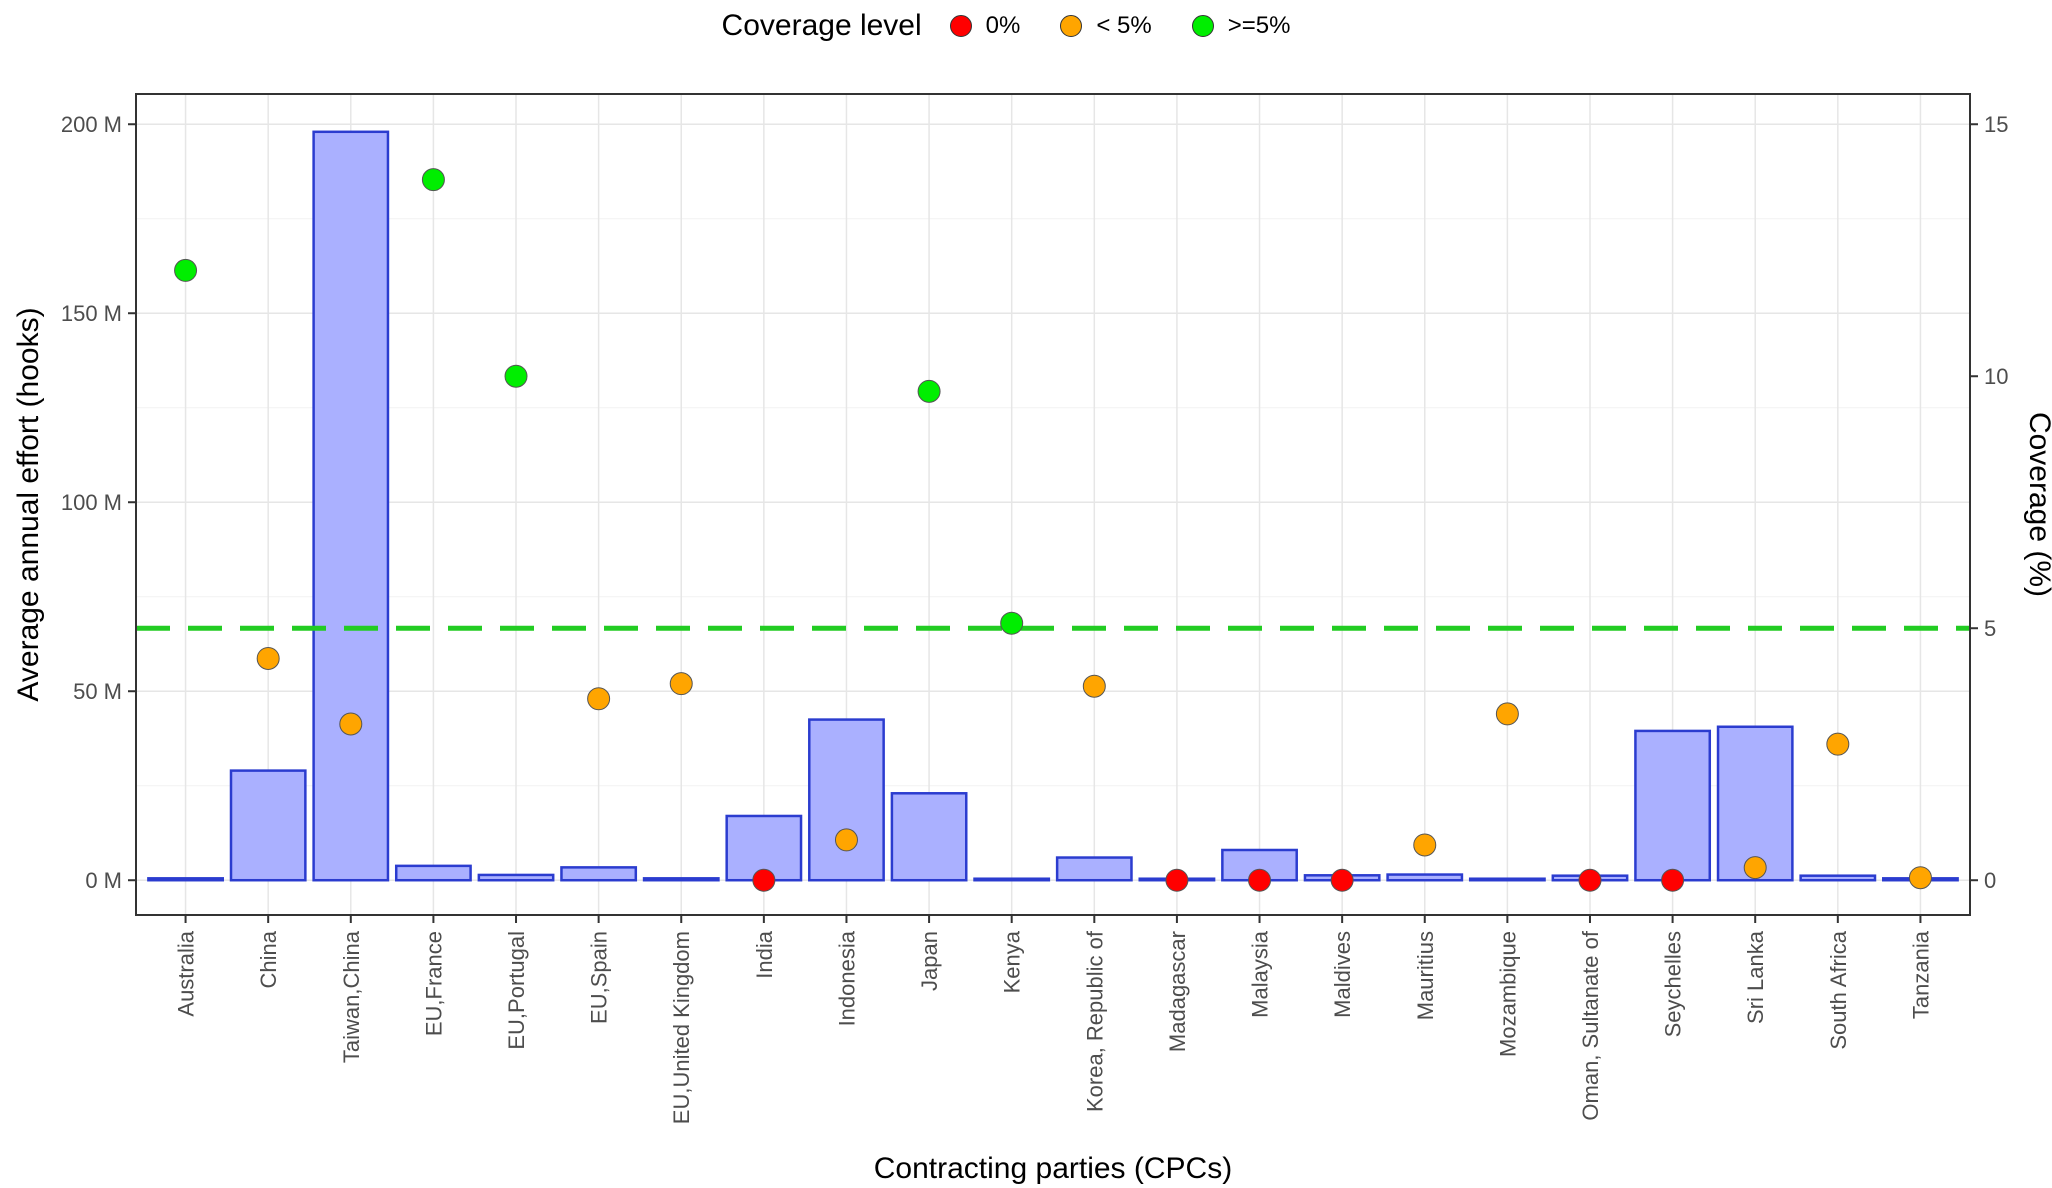 This screenshot has width=2052, height=1188. Describe the element at coordinates (28, 504) in the screenshot. I see `y-axis-title: Average annual effort (hooks)` at that location.